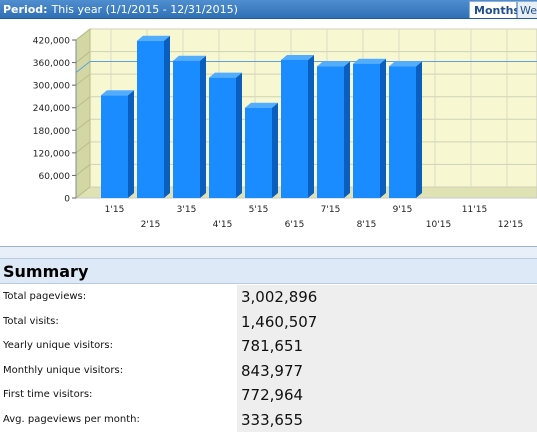 Image resolution: width=537 pixels, height=432 pixels. Describe the element at coordinates (83, 113) in the screenshot. I see `plot-left-wall` at that location.